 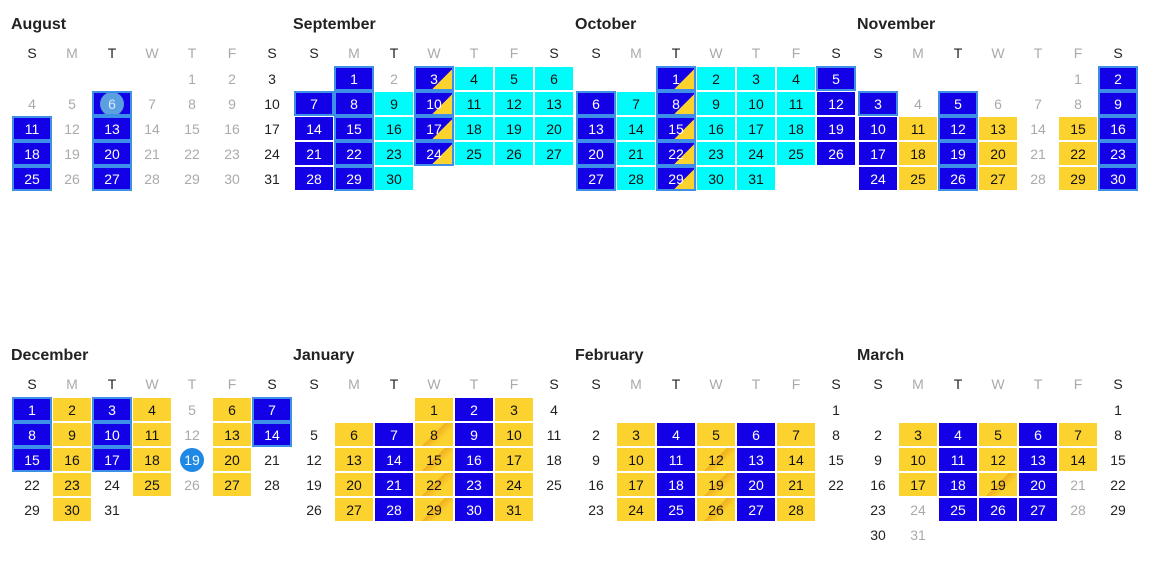 What do you see at coordinates (596, 434) in the screenshot?
I see `day-cell: 2` at bounding box center [596, 434].